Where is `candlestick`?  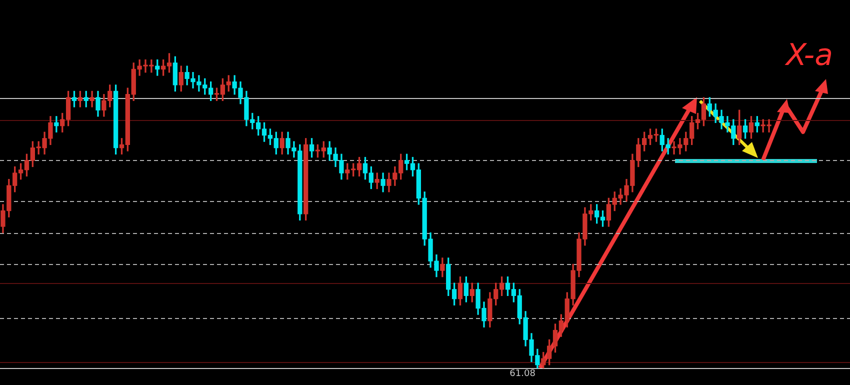
candlestick is located at coordinates (92, 99).